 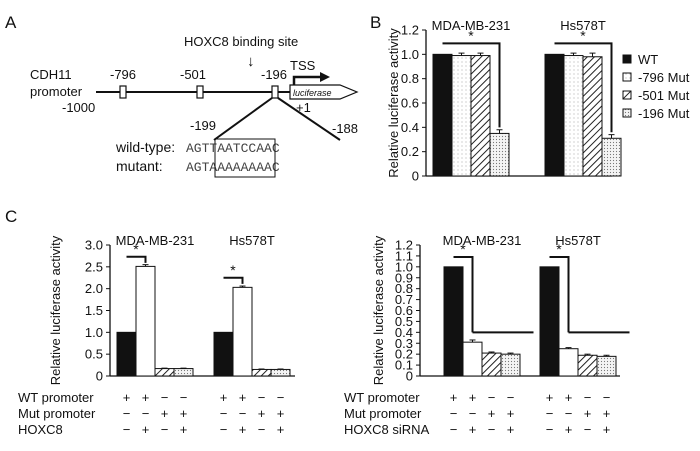 I want to click on luciferase-reporter, so click(x=324, y=92).